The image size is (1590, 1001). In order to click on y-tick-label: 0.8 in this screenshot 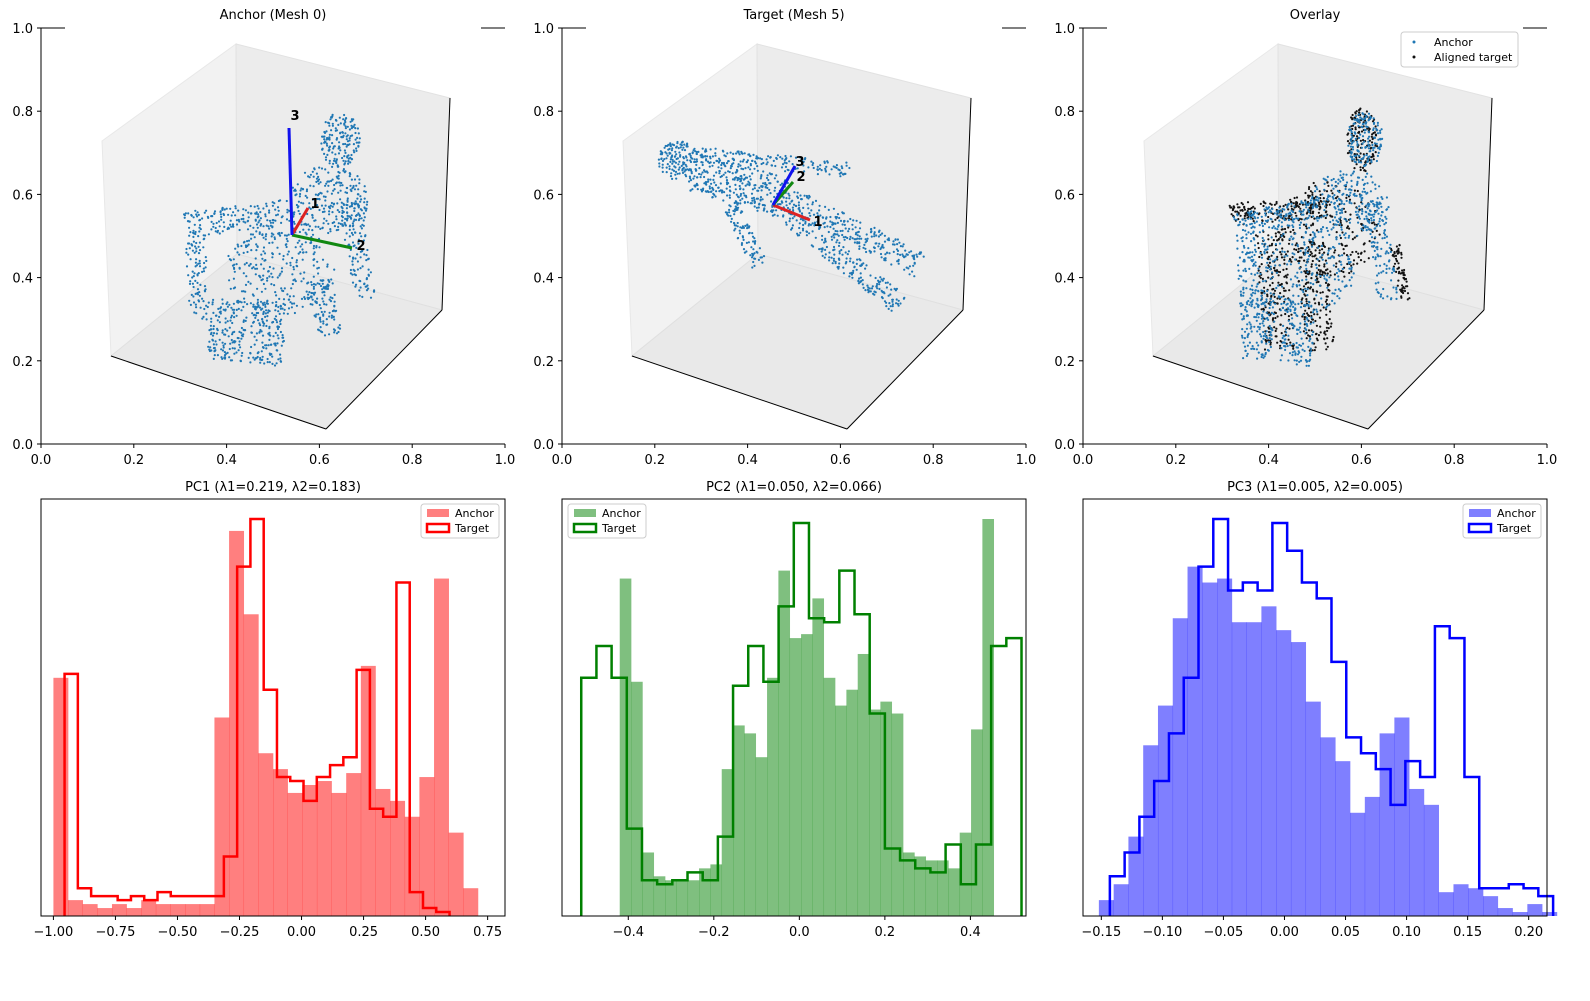, I will do `click(1064, 112)`.